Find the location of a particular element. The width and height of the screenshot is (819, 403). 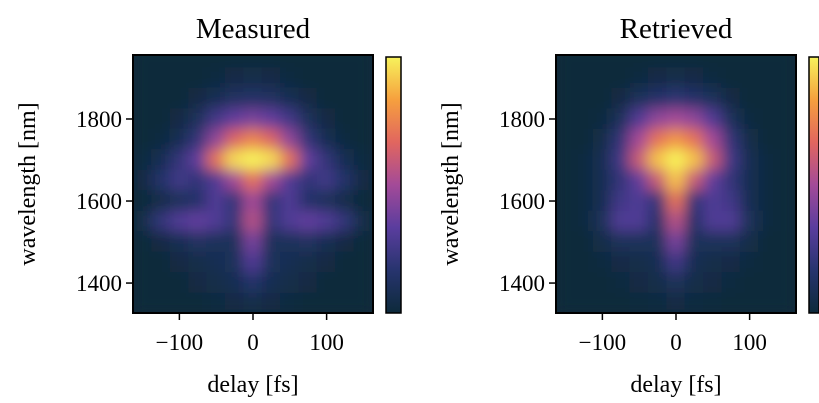

colorbar is located at coordinates (813, 185).